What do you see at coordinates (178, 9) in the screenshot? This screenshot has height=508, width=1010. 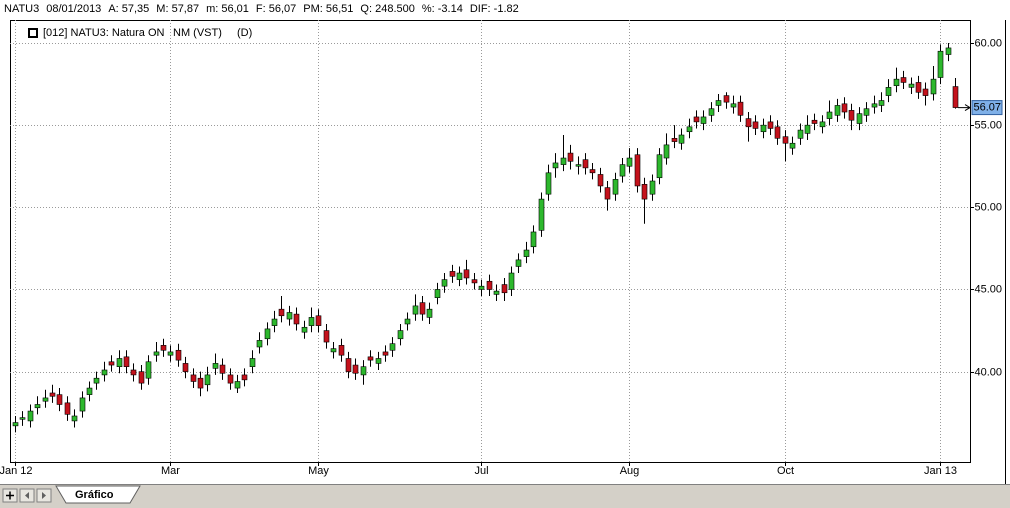 I see `header-item: M: 57,87` at bounding box center [178, 9].